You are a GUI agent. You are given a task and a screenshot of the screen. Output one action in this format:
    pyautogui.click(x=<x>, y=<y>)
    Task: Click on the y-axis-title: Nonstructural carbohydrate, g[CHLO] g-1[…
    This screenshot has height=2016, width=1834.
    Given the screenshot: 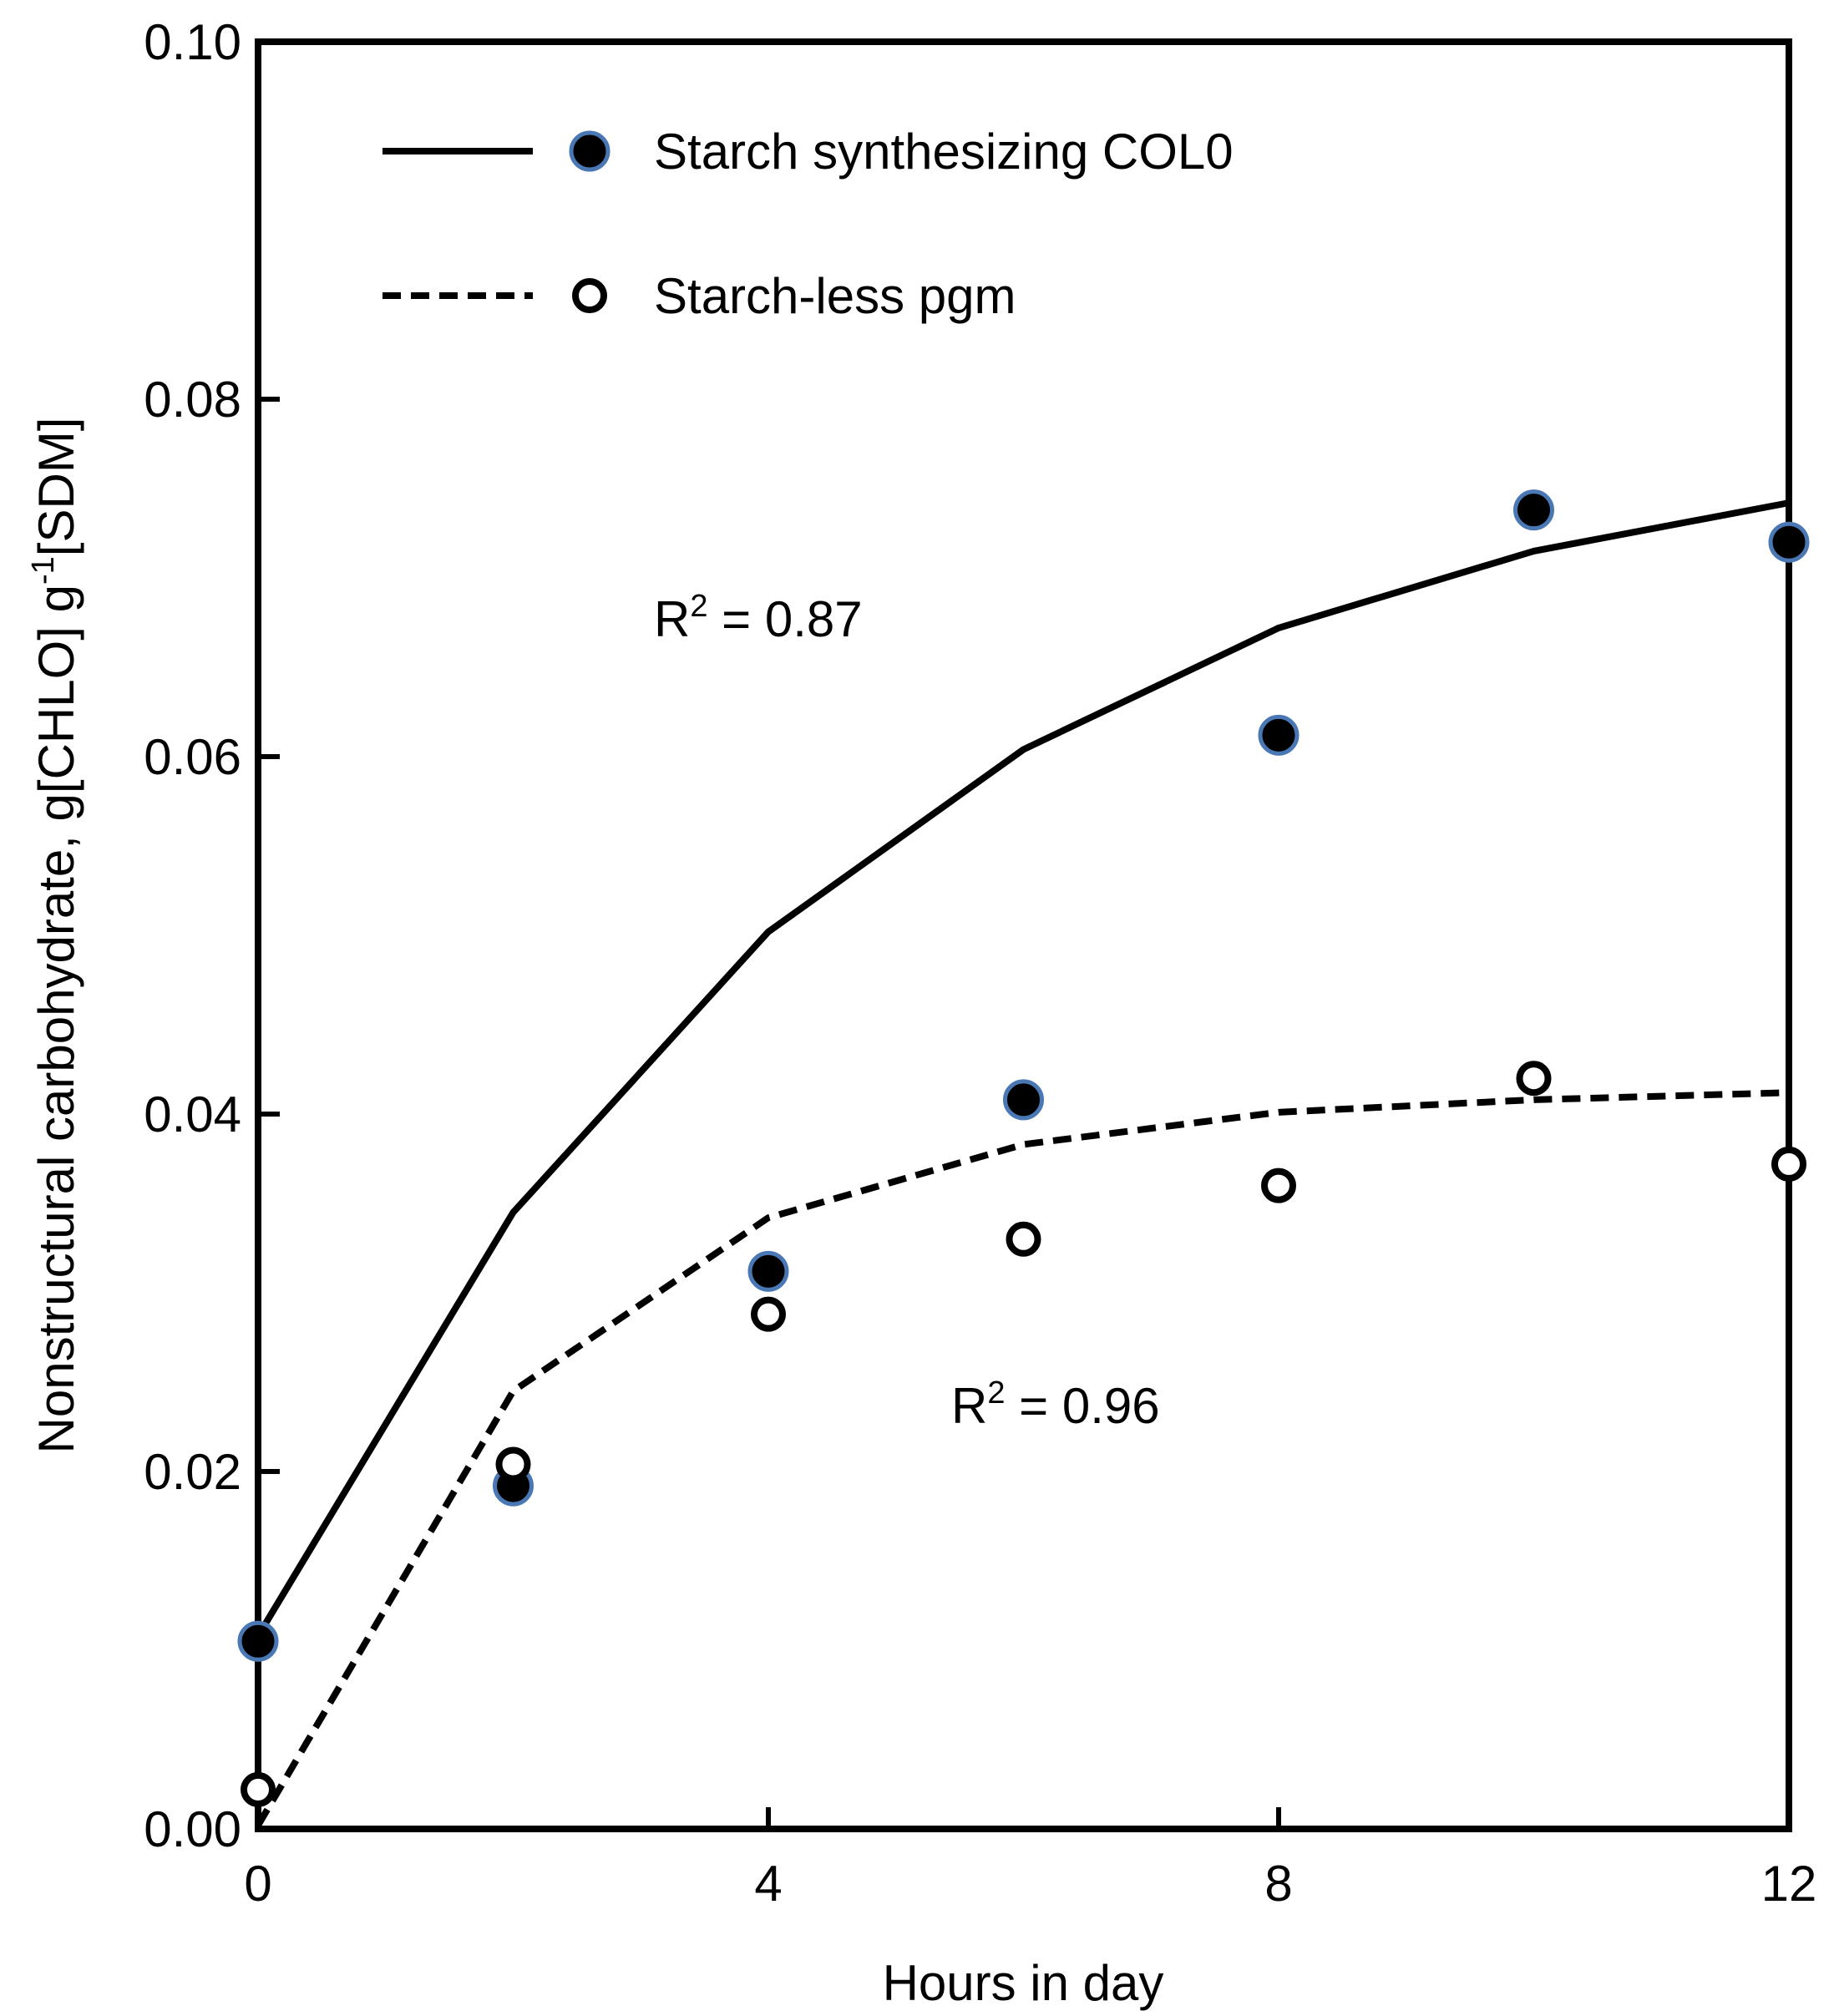 What is the action you would take?
    pyautogui.click(x=55, y=936)
    